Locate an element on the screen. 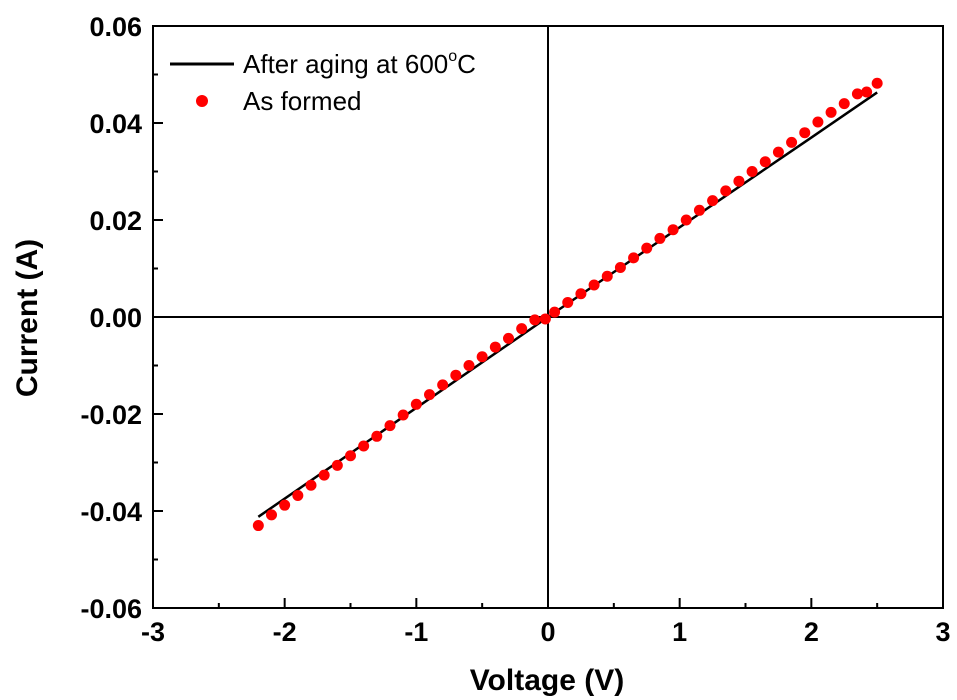 This screenshot has width=957, height=700. legend-marker-swatch is located at coordinates (202, 101).